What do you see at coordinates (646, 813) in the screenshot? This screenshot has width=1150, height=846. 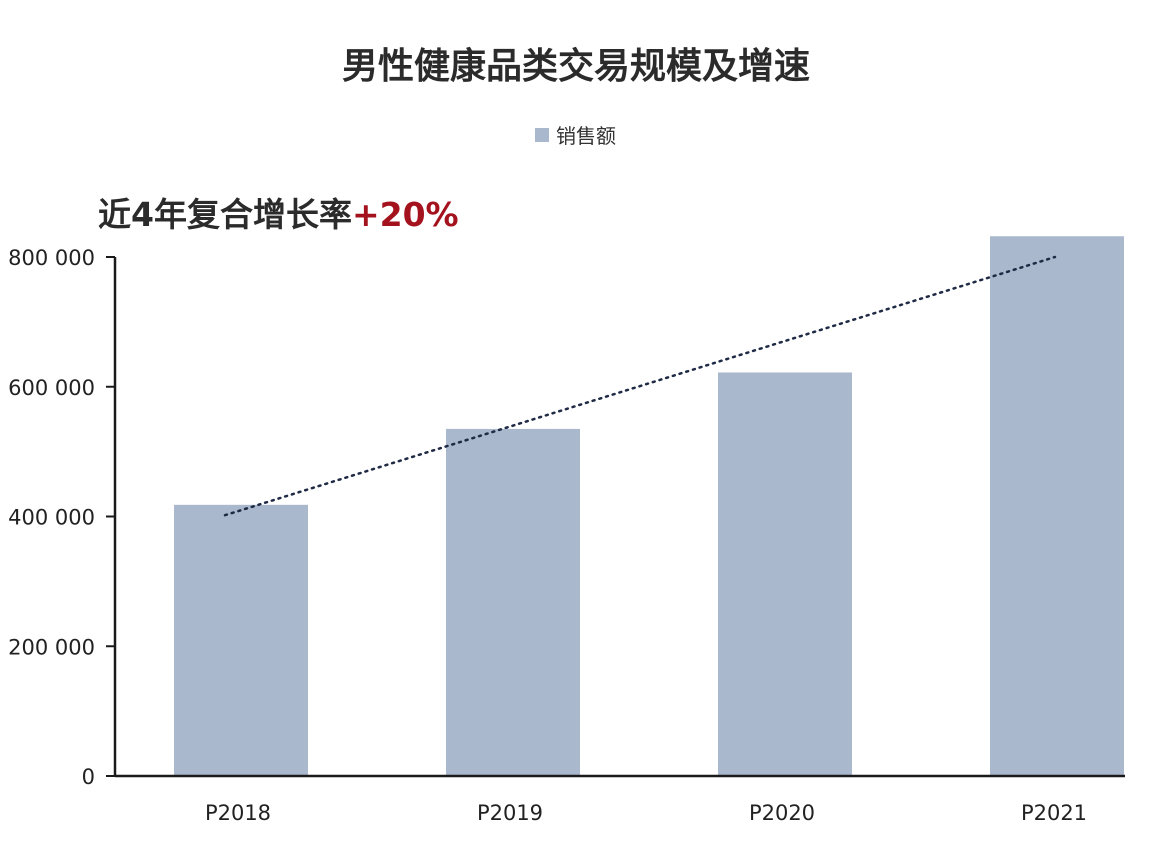 I see `x-axis-ticks: P2018 P2019 P2020 P2021` at bounding box center [646, 813].